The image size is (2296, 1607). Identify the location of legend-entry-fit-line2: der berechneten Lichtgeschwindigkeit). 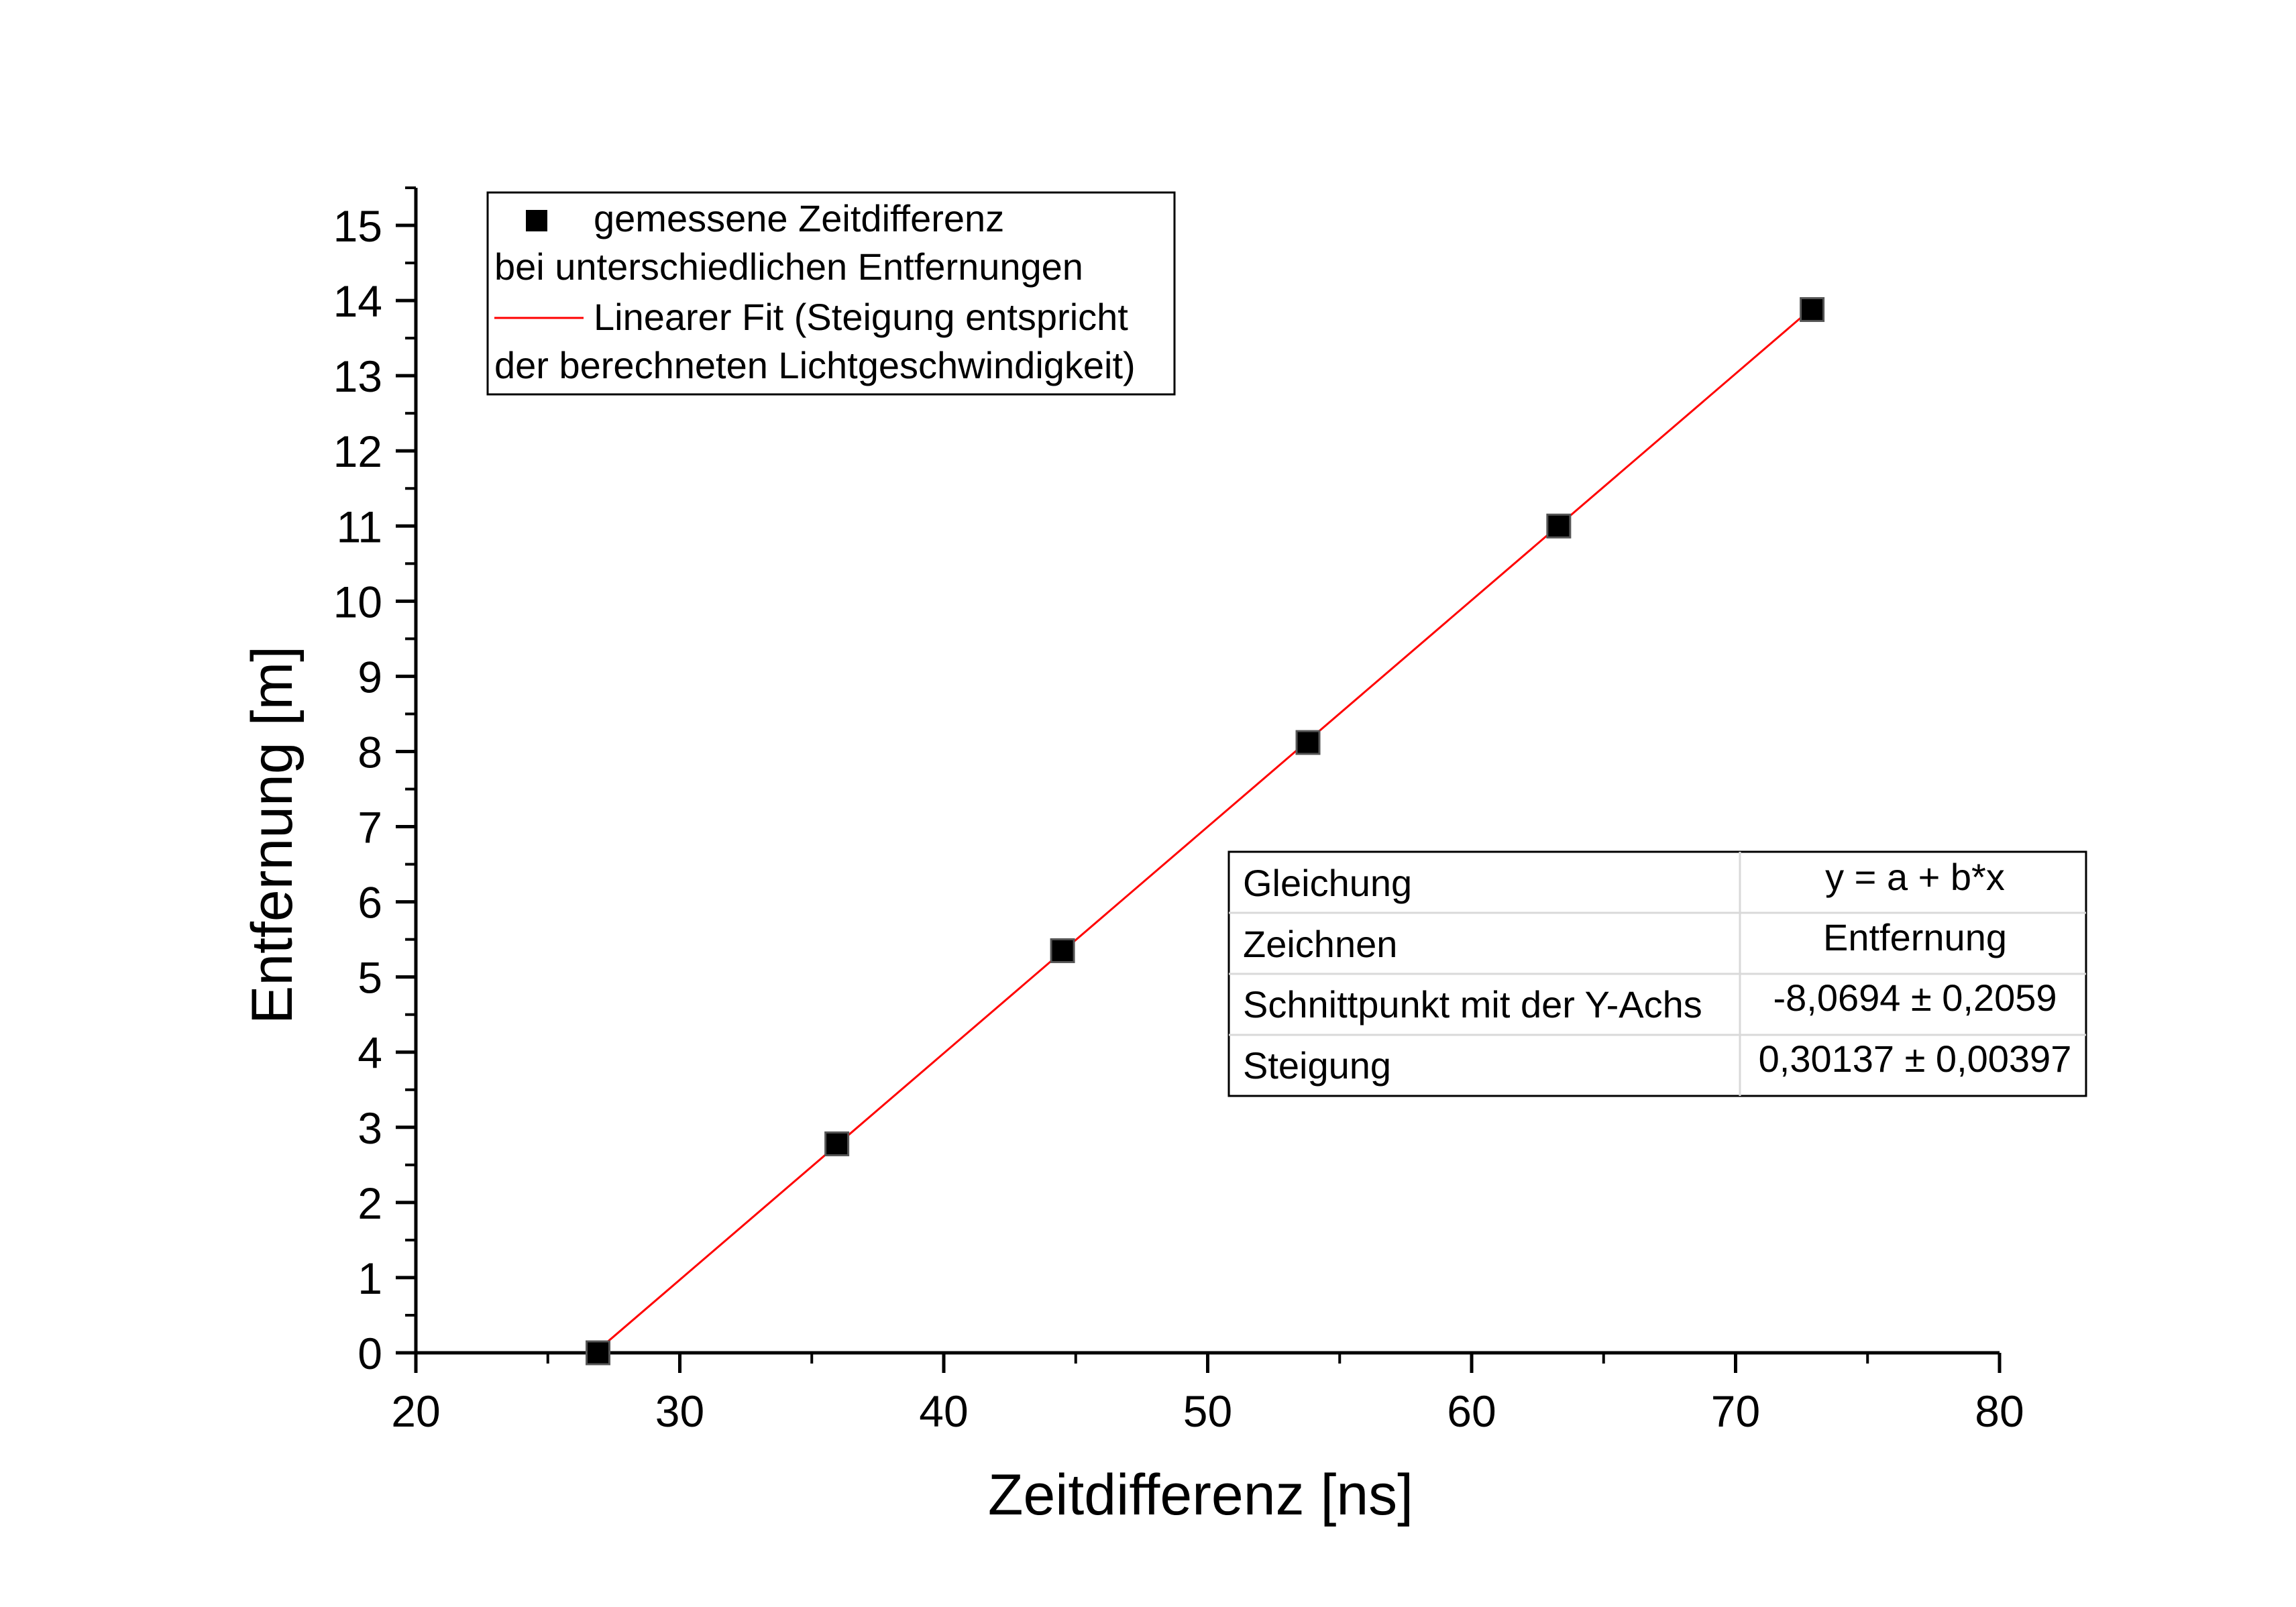
(815, 365).